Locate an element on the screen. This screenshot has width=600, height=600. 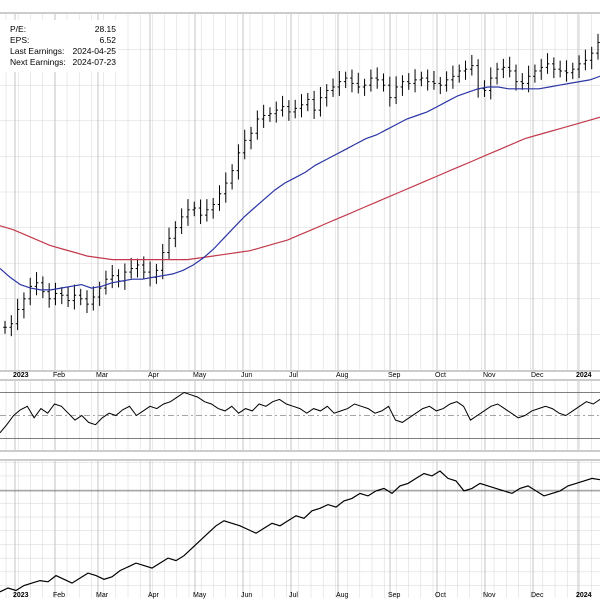
last-earnings-label: Last Earnings: is located at coordinates (37, 51).